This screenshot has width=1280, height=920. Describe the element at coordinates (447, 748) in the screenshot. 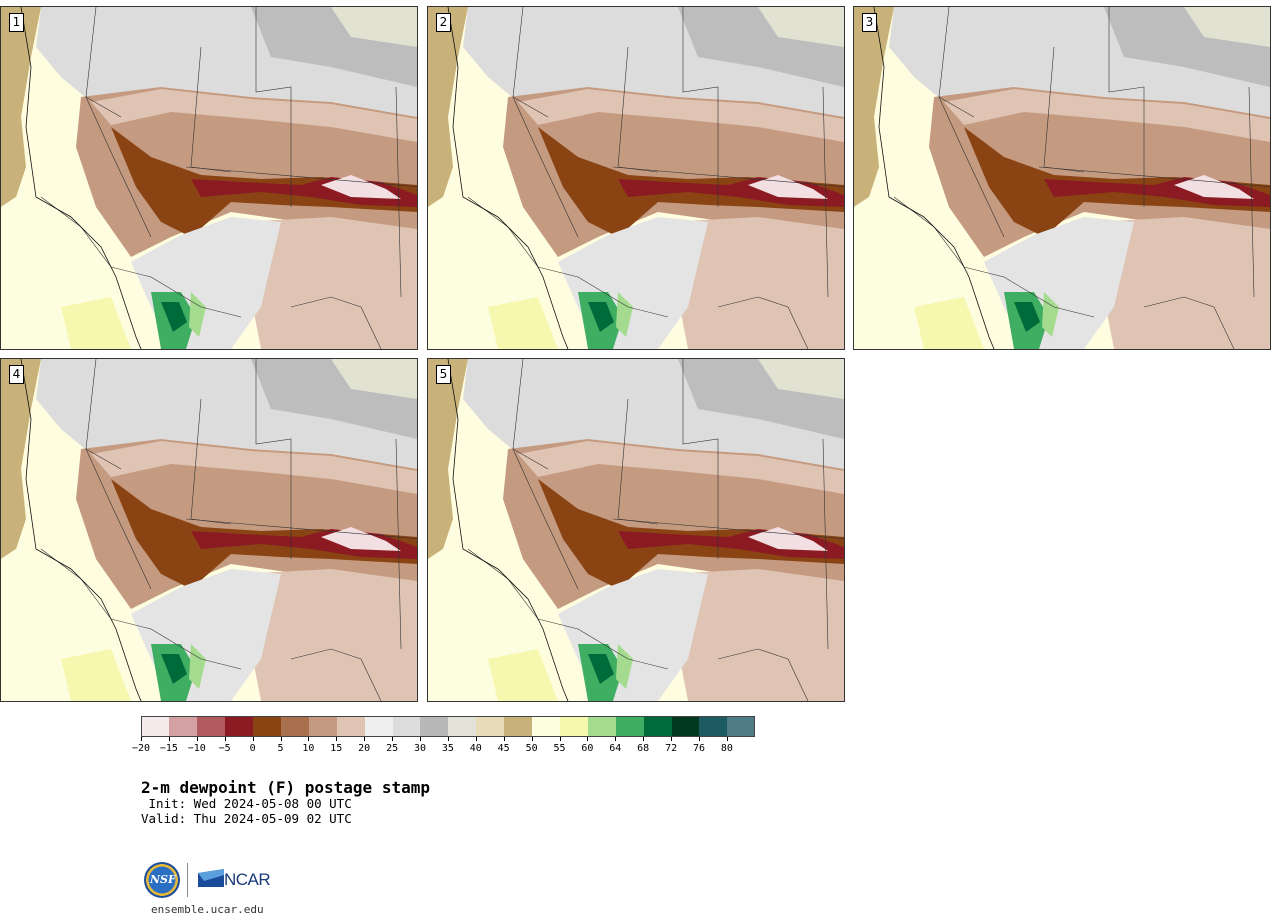

I see `colorbar-tick-label: 35` at that location.